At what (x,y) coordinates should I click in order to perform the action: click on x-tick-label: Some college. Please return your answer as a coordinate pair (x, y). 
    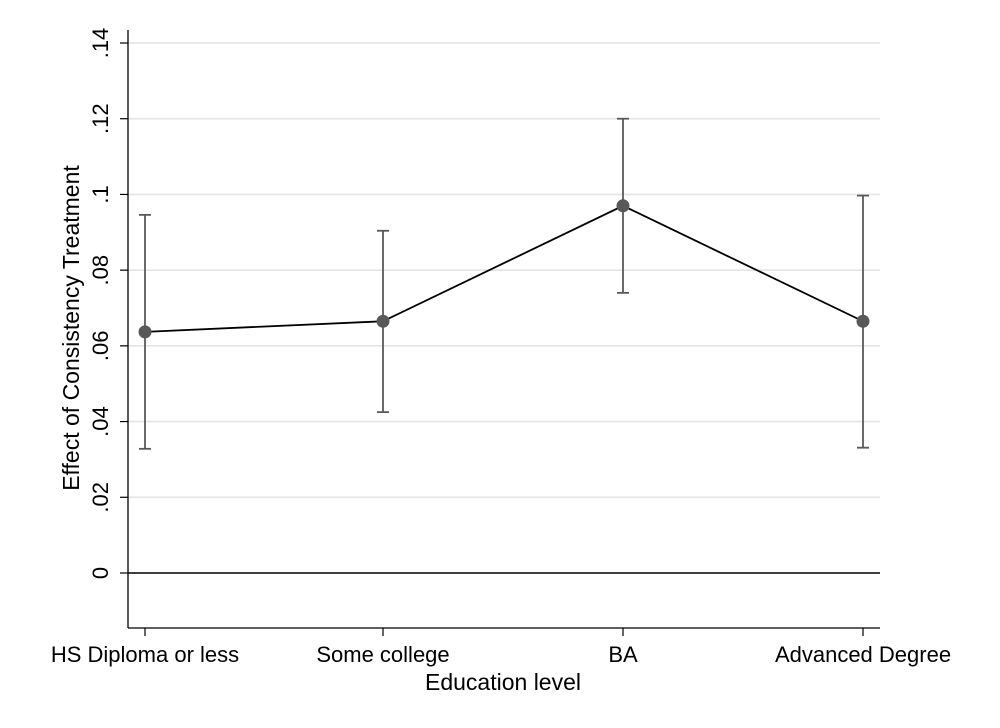
    Looking at the image, I should click on (382, 654).